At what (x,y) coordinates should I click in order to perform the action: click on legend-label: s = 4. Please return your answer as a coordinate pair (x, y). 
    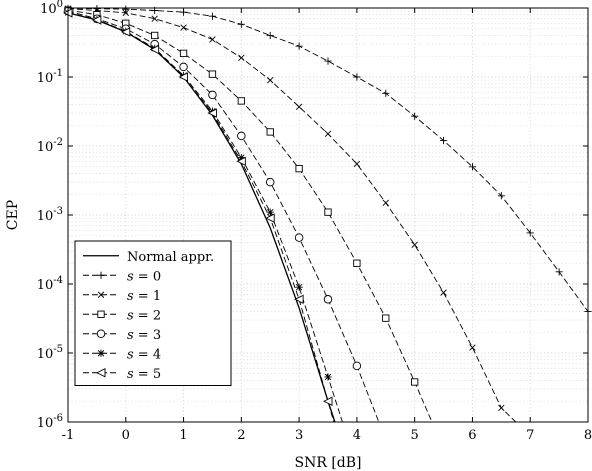
    Looking at the image, I should click on (144, 354).